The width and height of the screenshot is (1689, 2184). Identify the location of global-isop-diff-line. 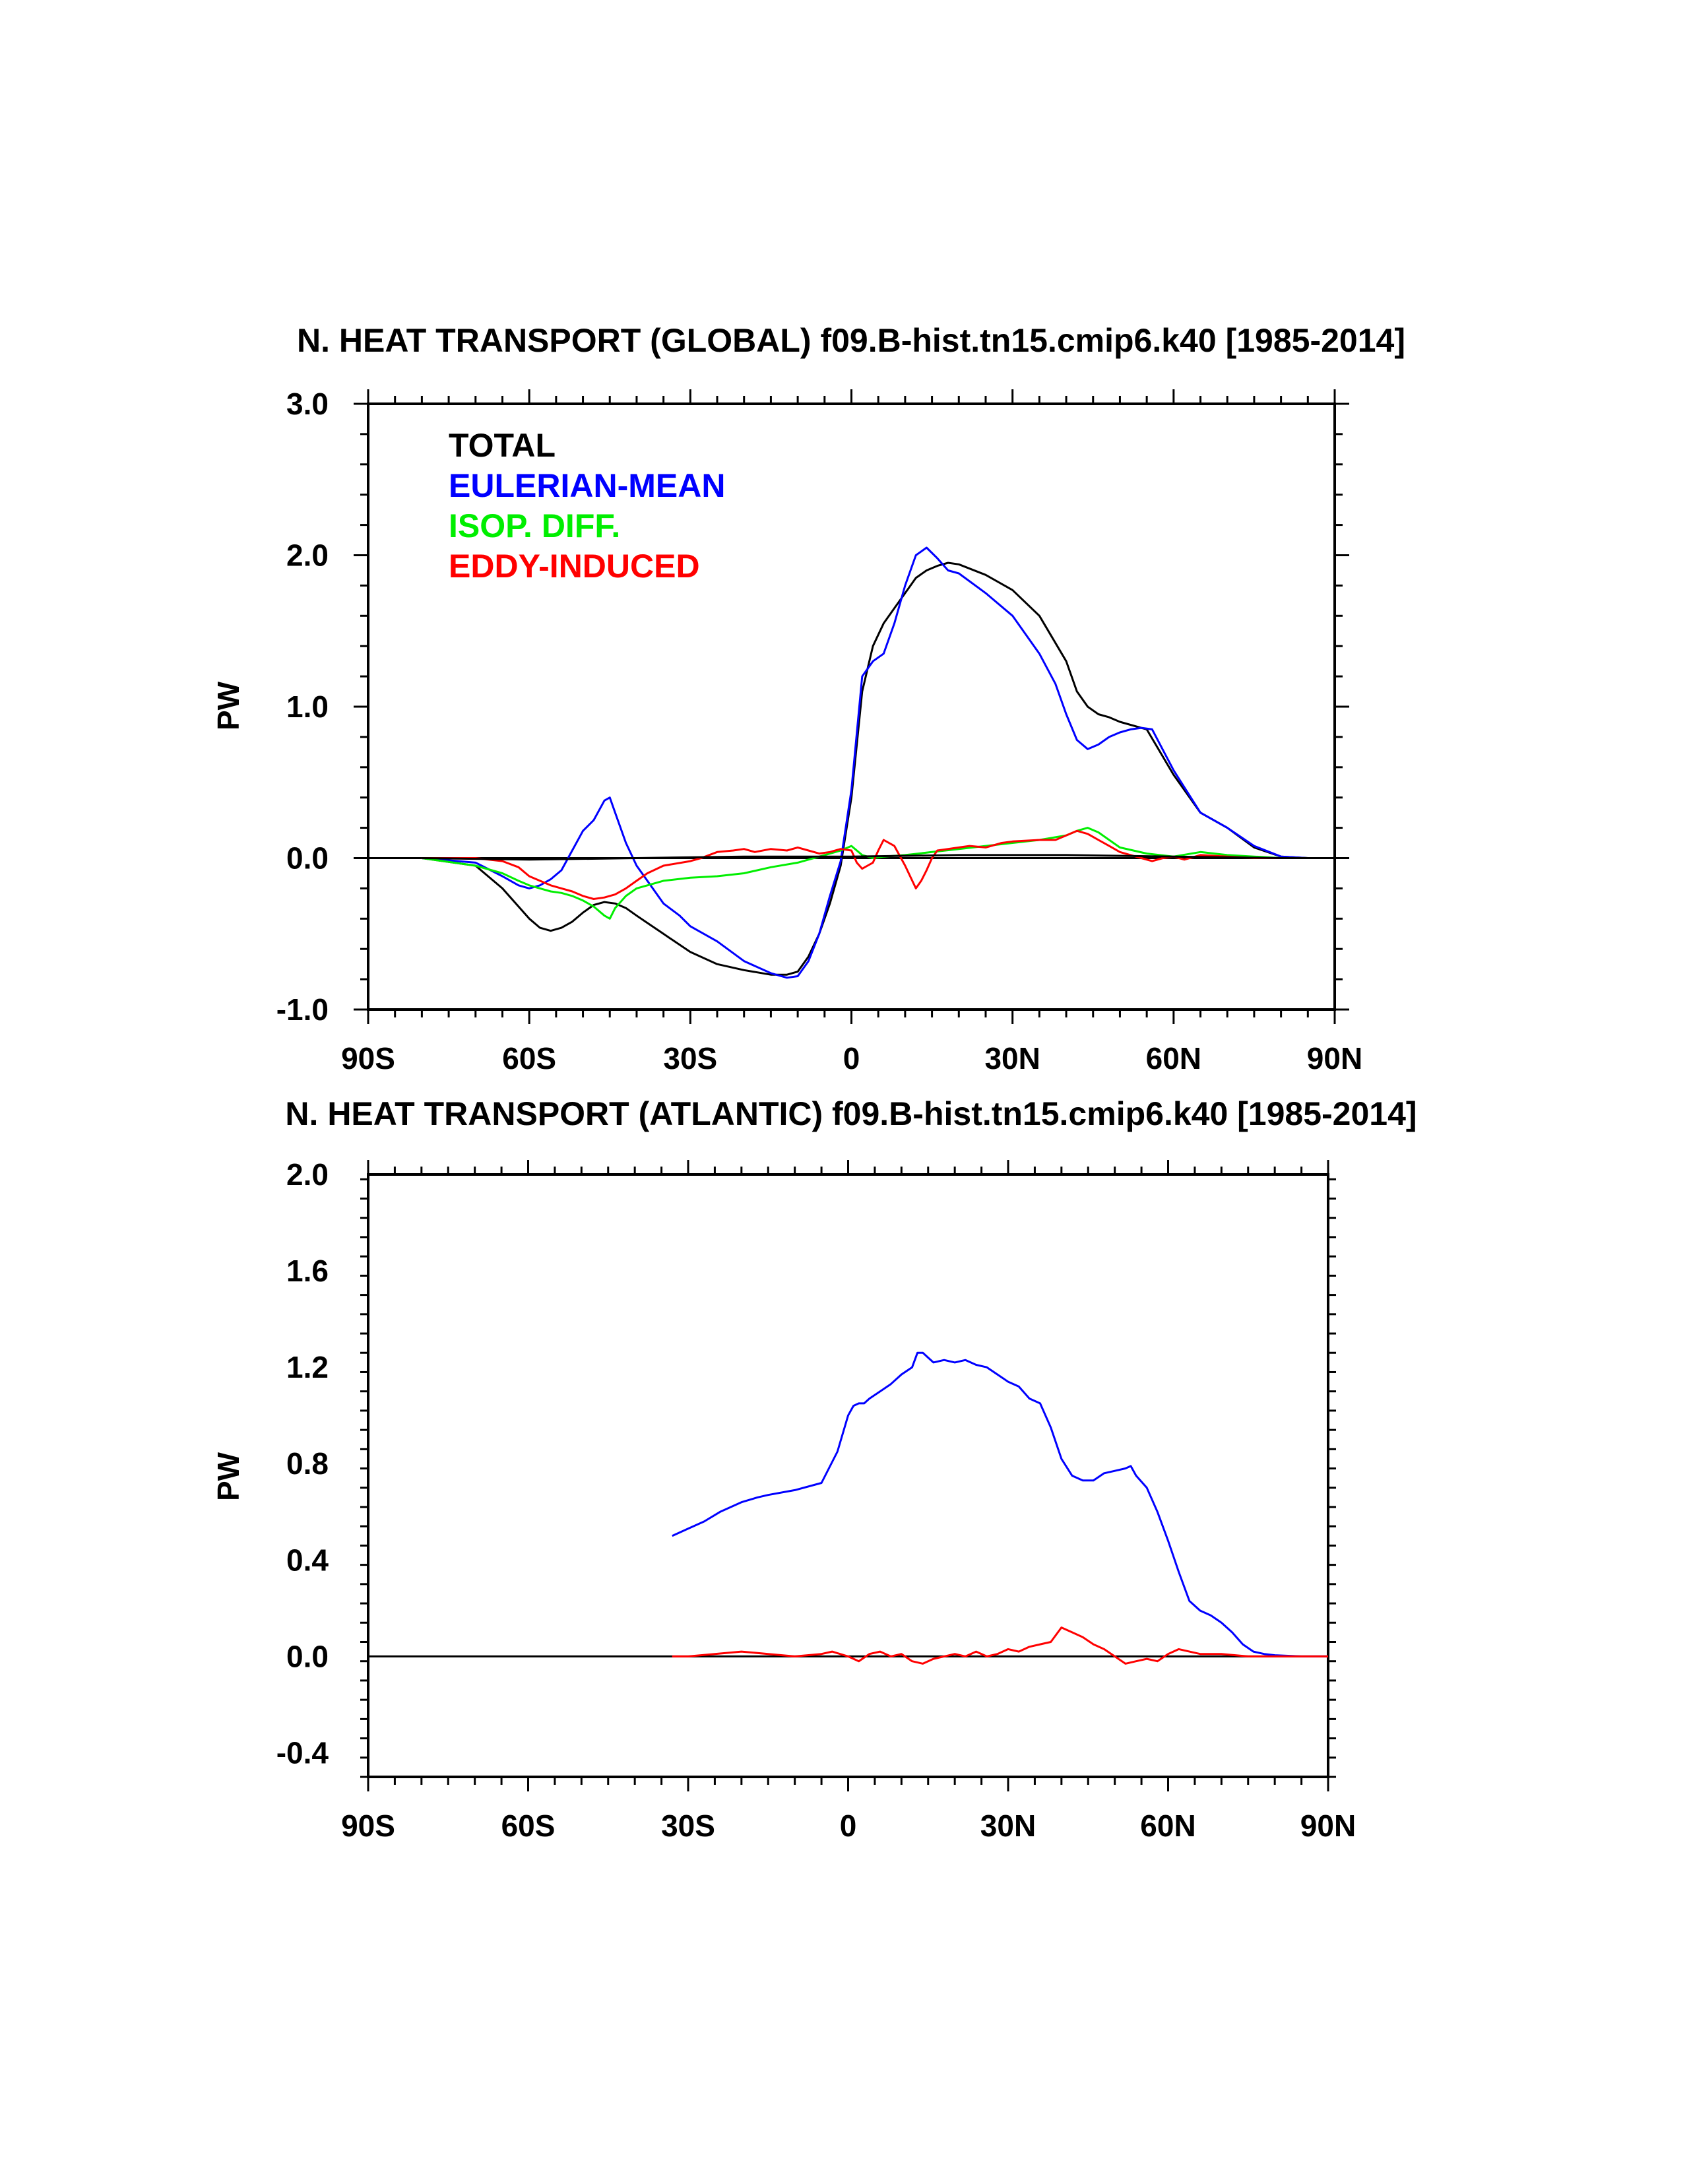
(878, 873).